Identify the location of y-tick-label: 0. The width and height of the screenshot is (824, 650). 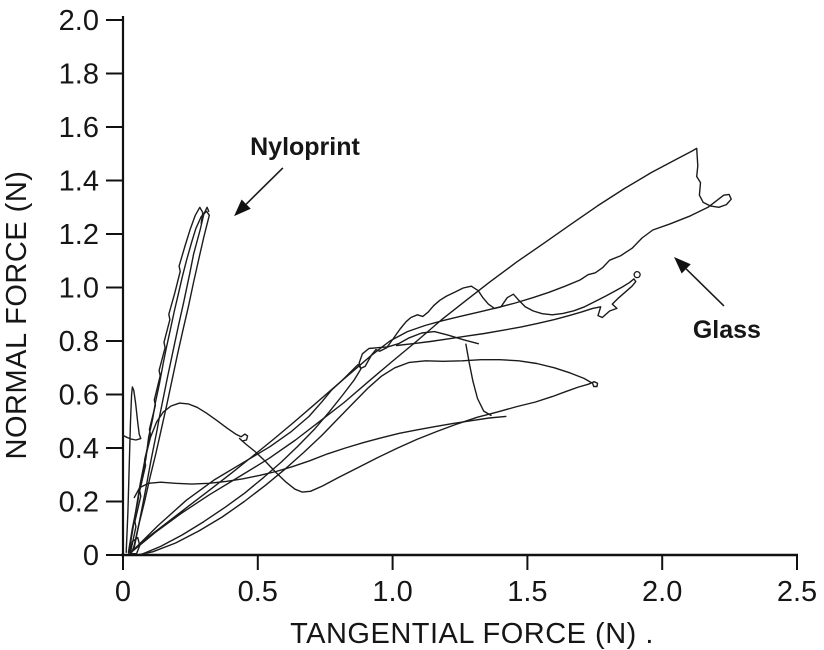
(91, 556).